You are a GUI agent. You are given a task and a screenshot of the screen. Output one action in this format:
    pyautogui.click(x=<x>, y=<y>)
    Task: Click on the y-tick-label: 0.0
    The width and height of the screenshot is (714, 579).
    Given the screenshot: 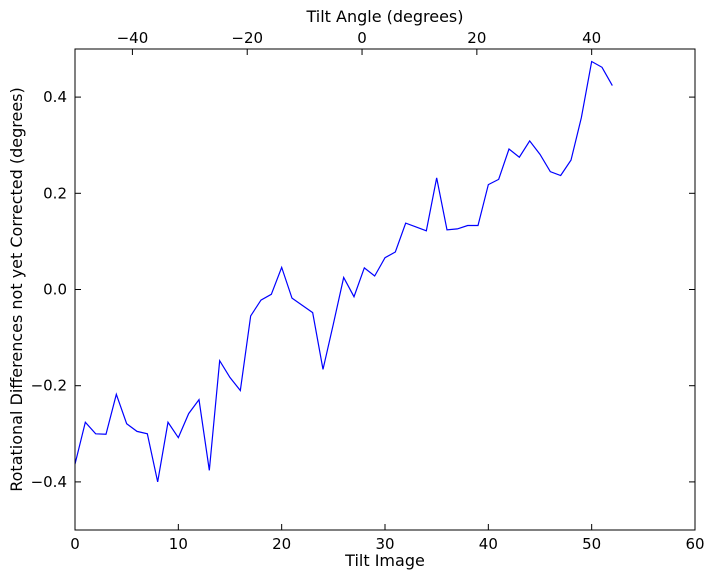 What is the action you would take?
    pyautogui.click(x=55, y=290)
    